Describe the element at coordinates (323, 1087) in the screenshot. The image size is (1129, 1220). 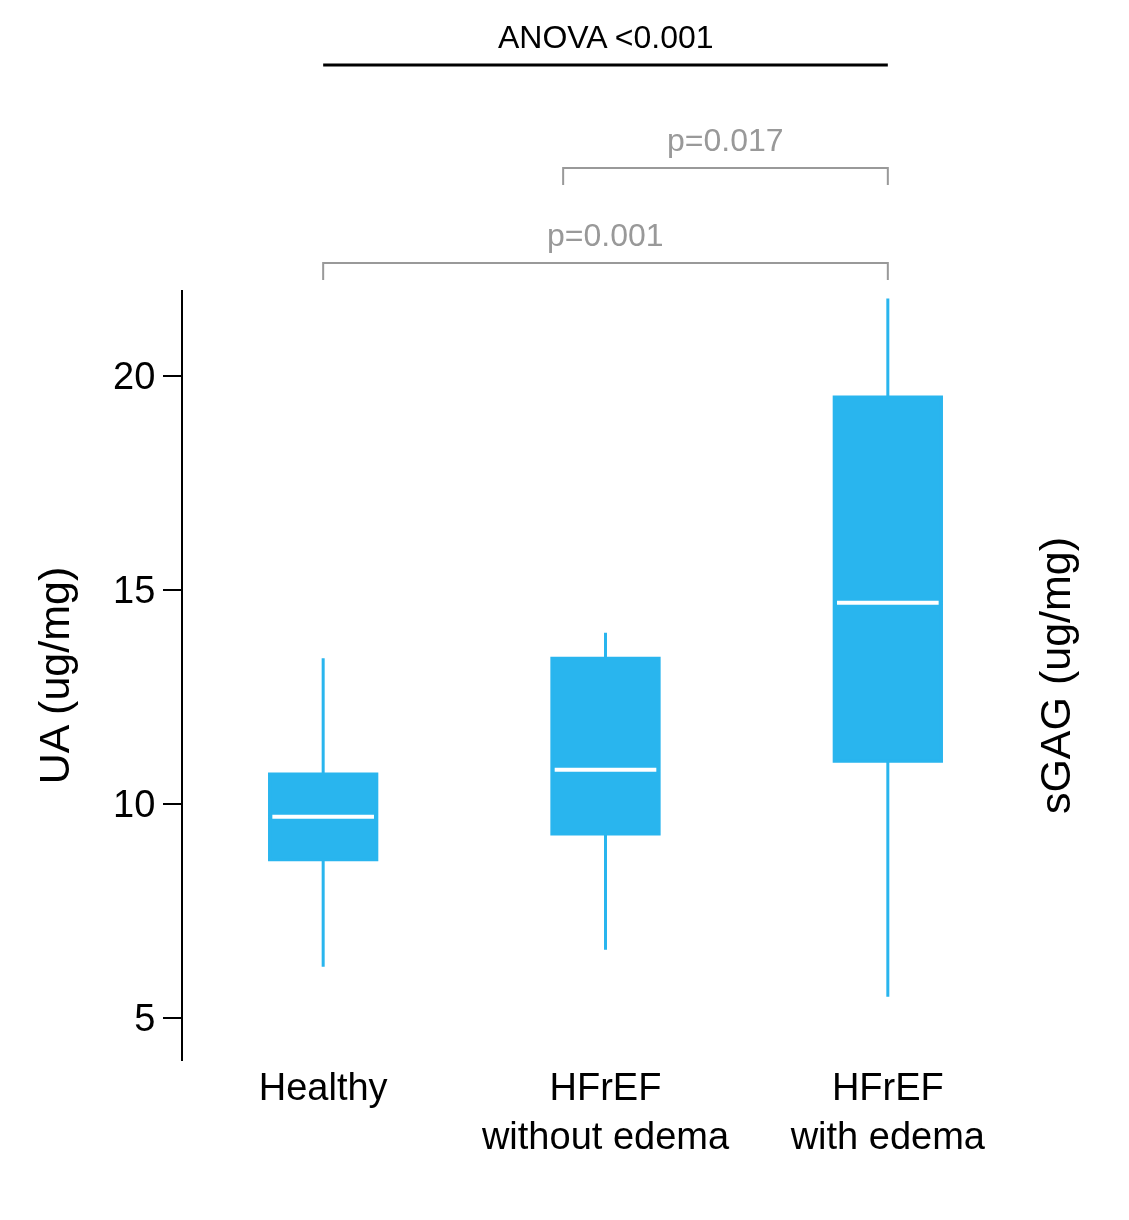
I see `x-tick-label: Healthy` at that location.